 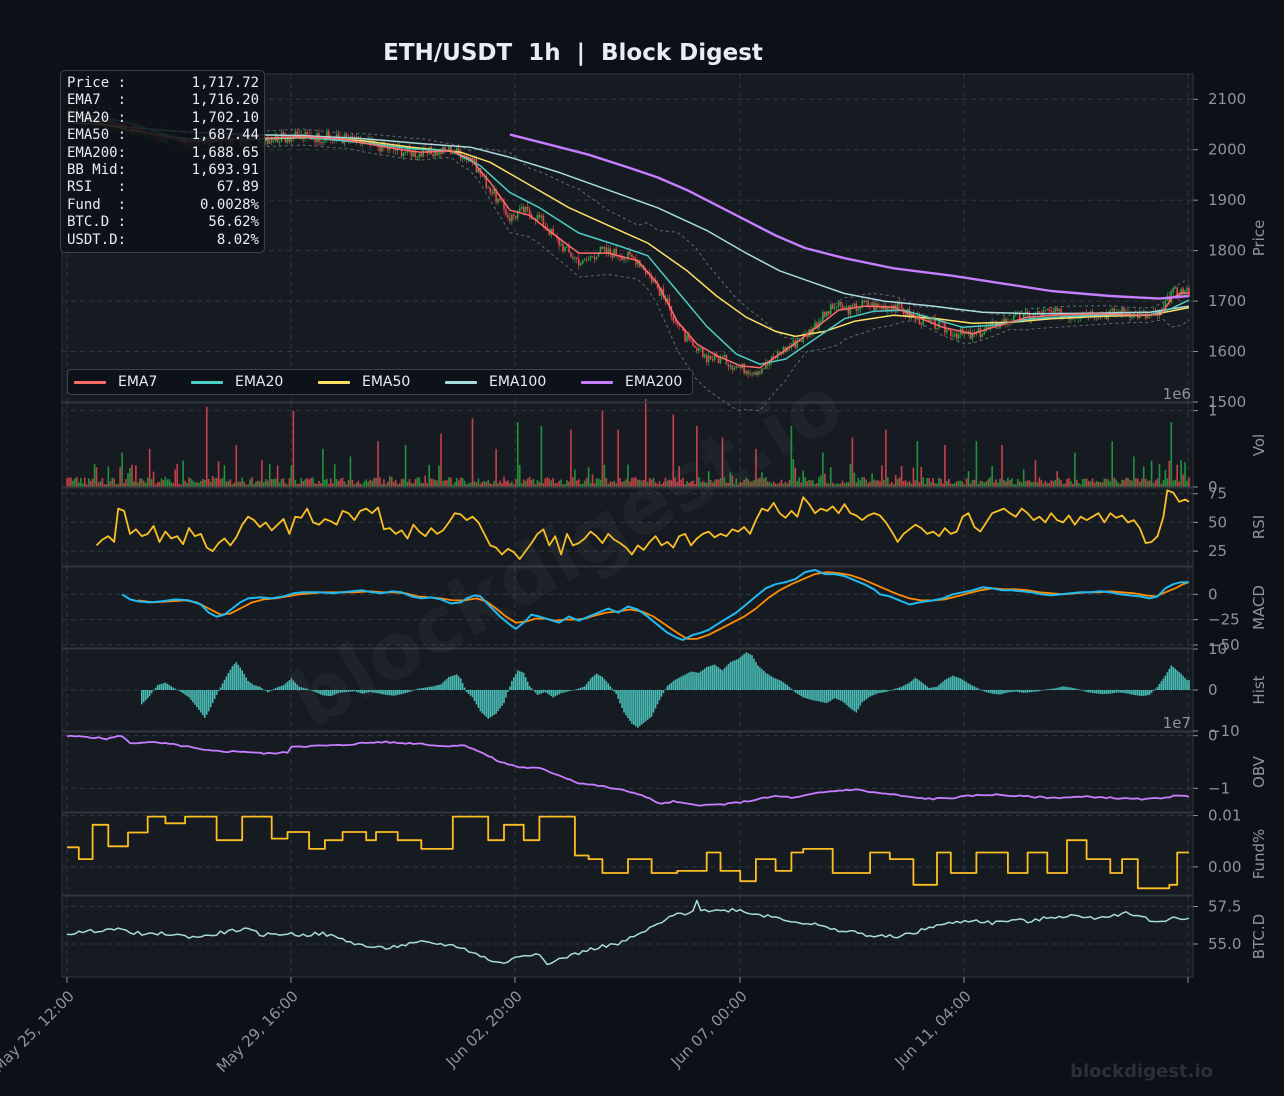 I want to click on info-label: Price :, so click(x=97, y=83).